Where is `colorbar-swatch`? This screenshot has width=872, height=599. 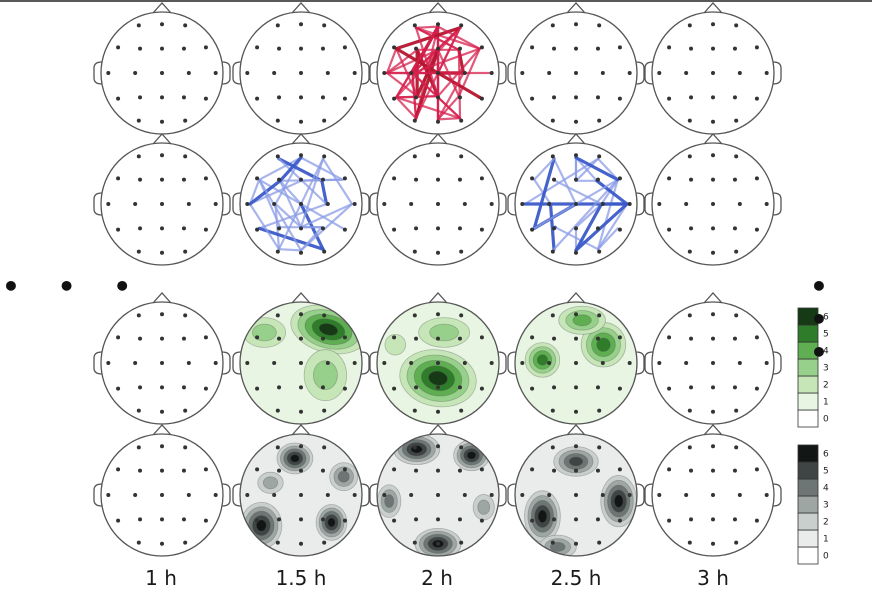 colorbar-swatch is located at coordinates (808, 418).